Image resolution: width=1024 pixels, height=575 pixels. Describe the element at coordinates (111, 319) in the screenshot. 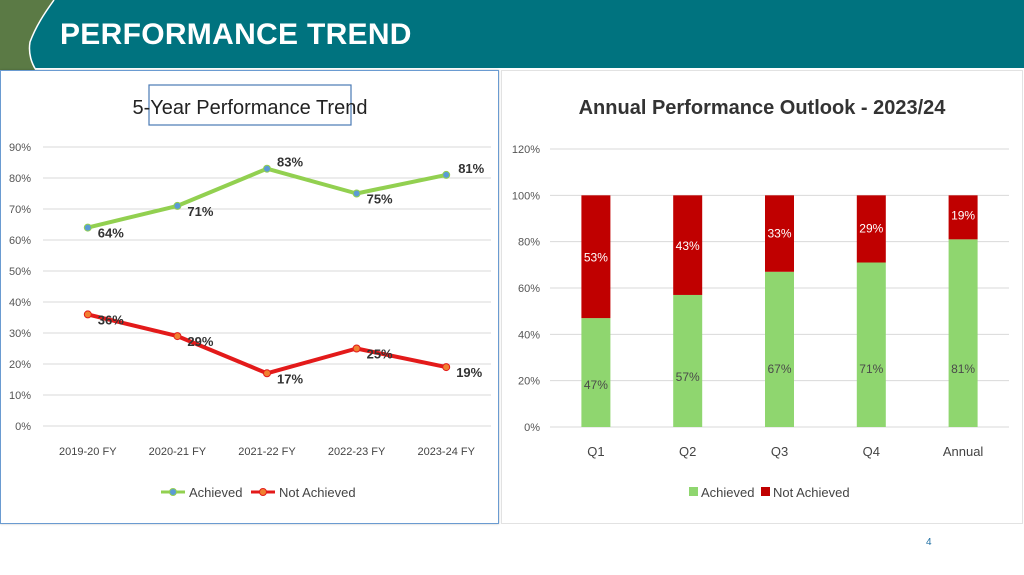

I see `line-data-label: 36%` at that location.